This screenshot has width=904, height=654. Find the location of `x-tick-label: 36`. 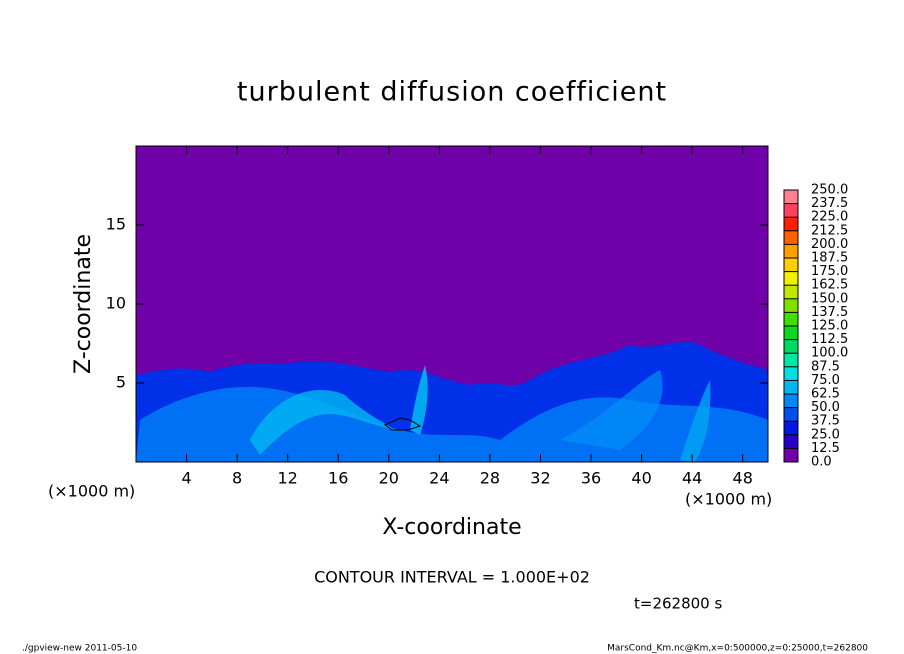

x-tick-label: 36 is located at coordinates (591, 478).